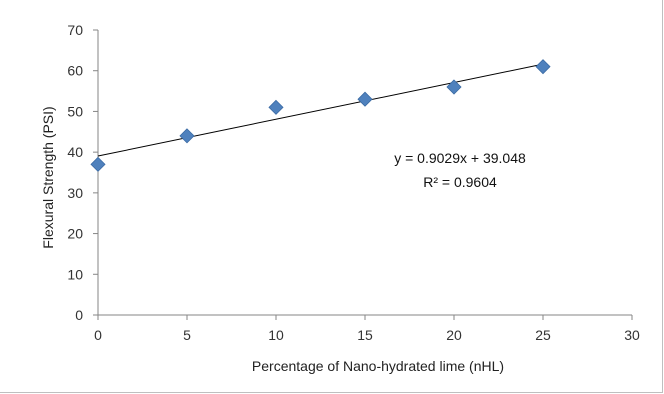  Describe the element at coordinates (75, 30) in the screenshot. I see `y-tick-label: 70` at that location.